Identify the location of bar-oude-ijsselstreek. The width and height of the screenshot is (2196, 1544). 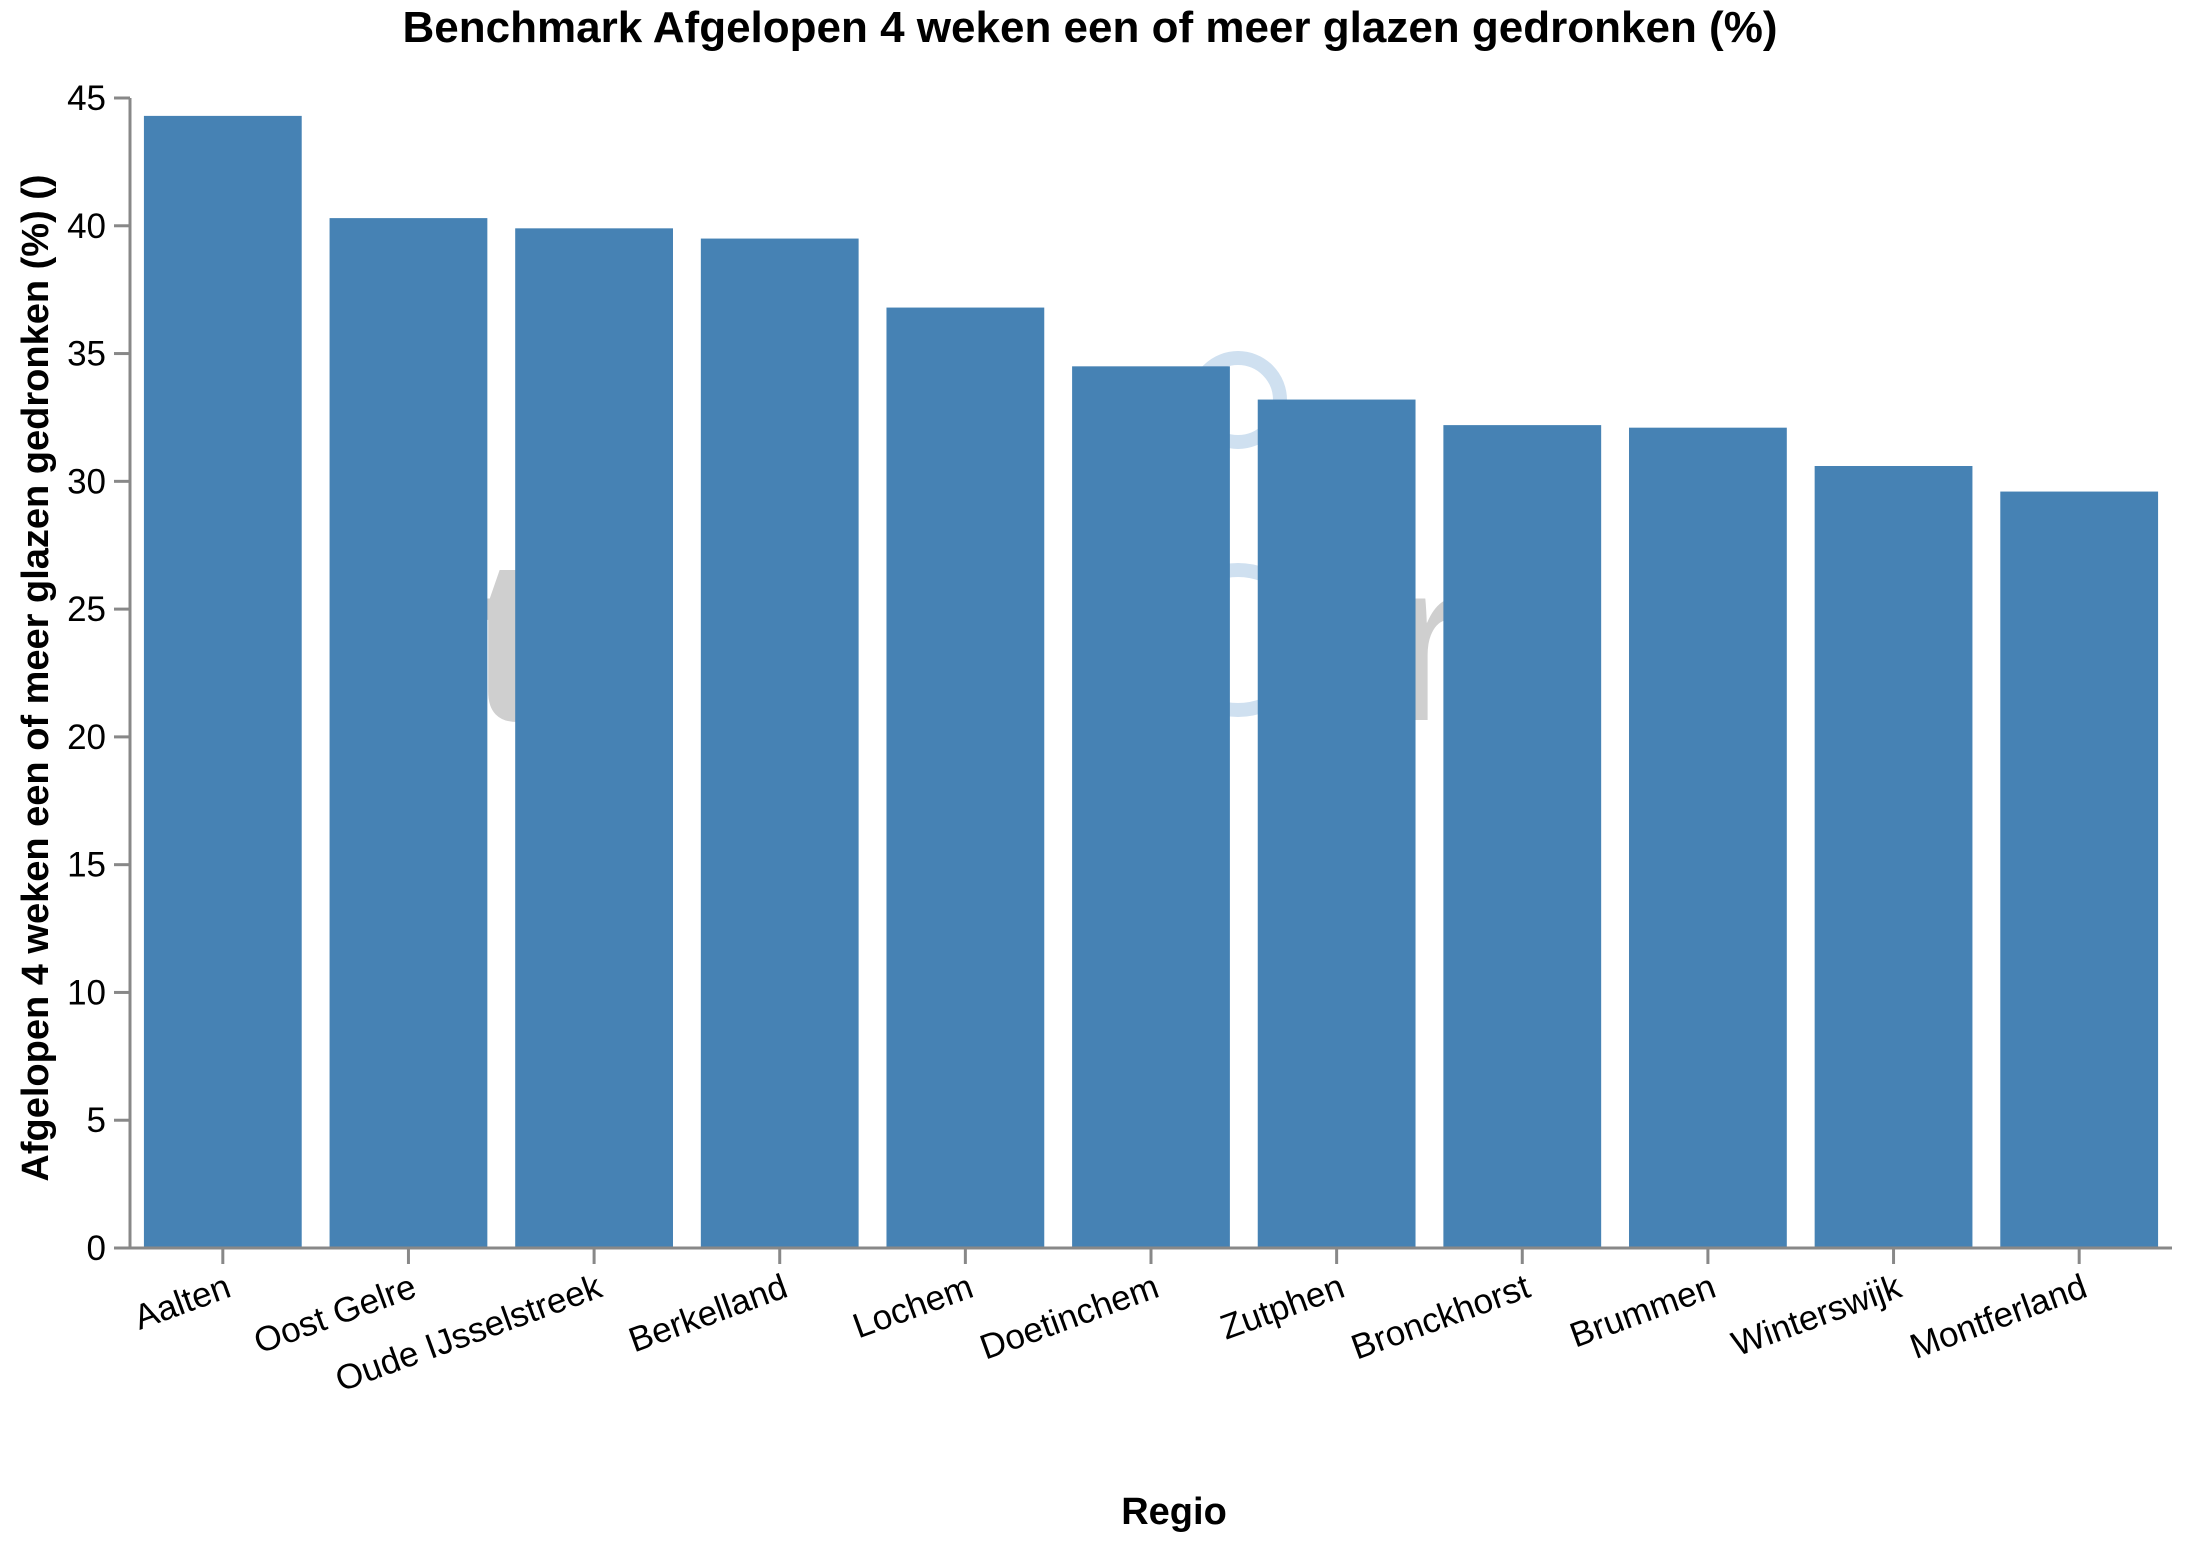
(594, 738).